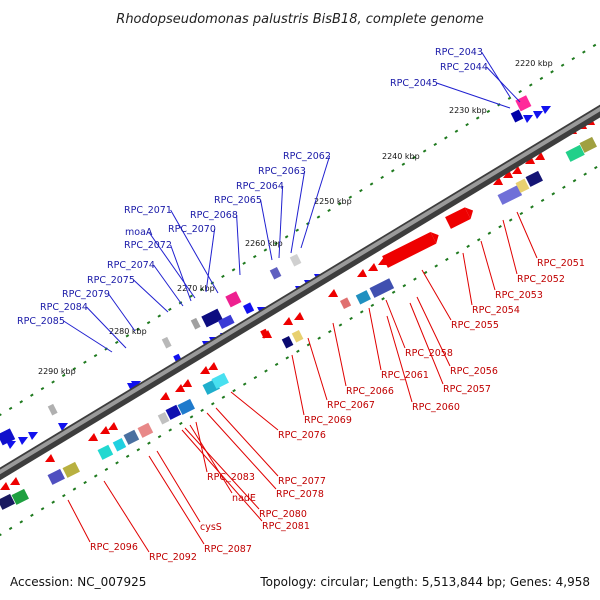  Describe the element at coordinates (228, 549) in the screenshot. I see `gene-label: RPC_2087` at that location.